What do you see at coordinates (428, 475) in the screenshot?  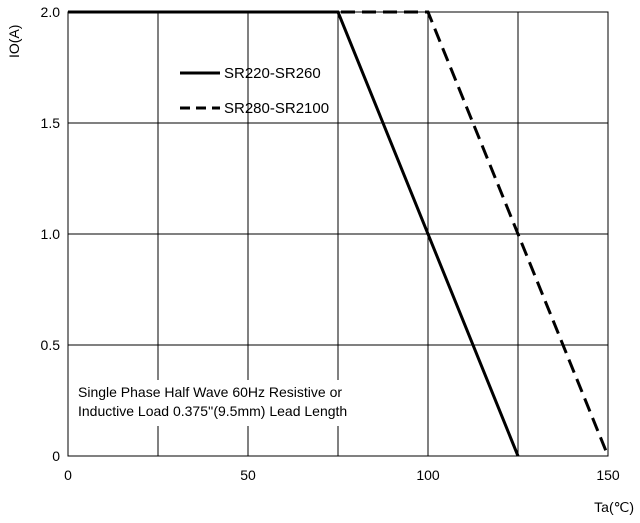 I see `x-tick-label: 100` at bounding box center [428, 475].